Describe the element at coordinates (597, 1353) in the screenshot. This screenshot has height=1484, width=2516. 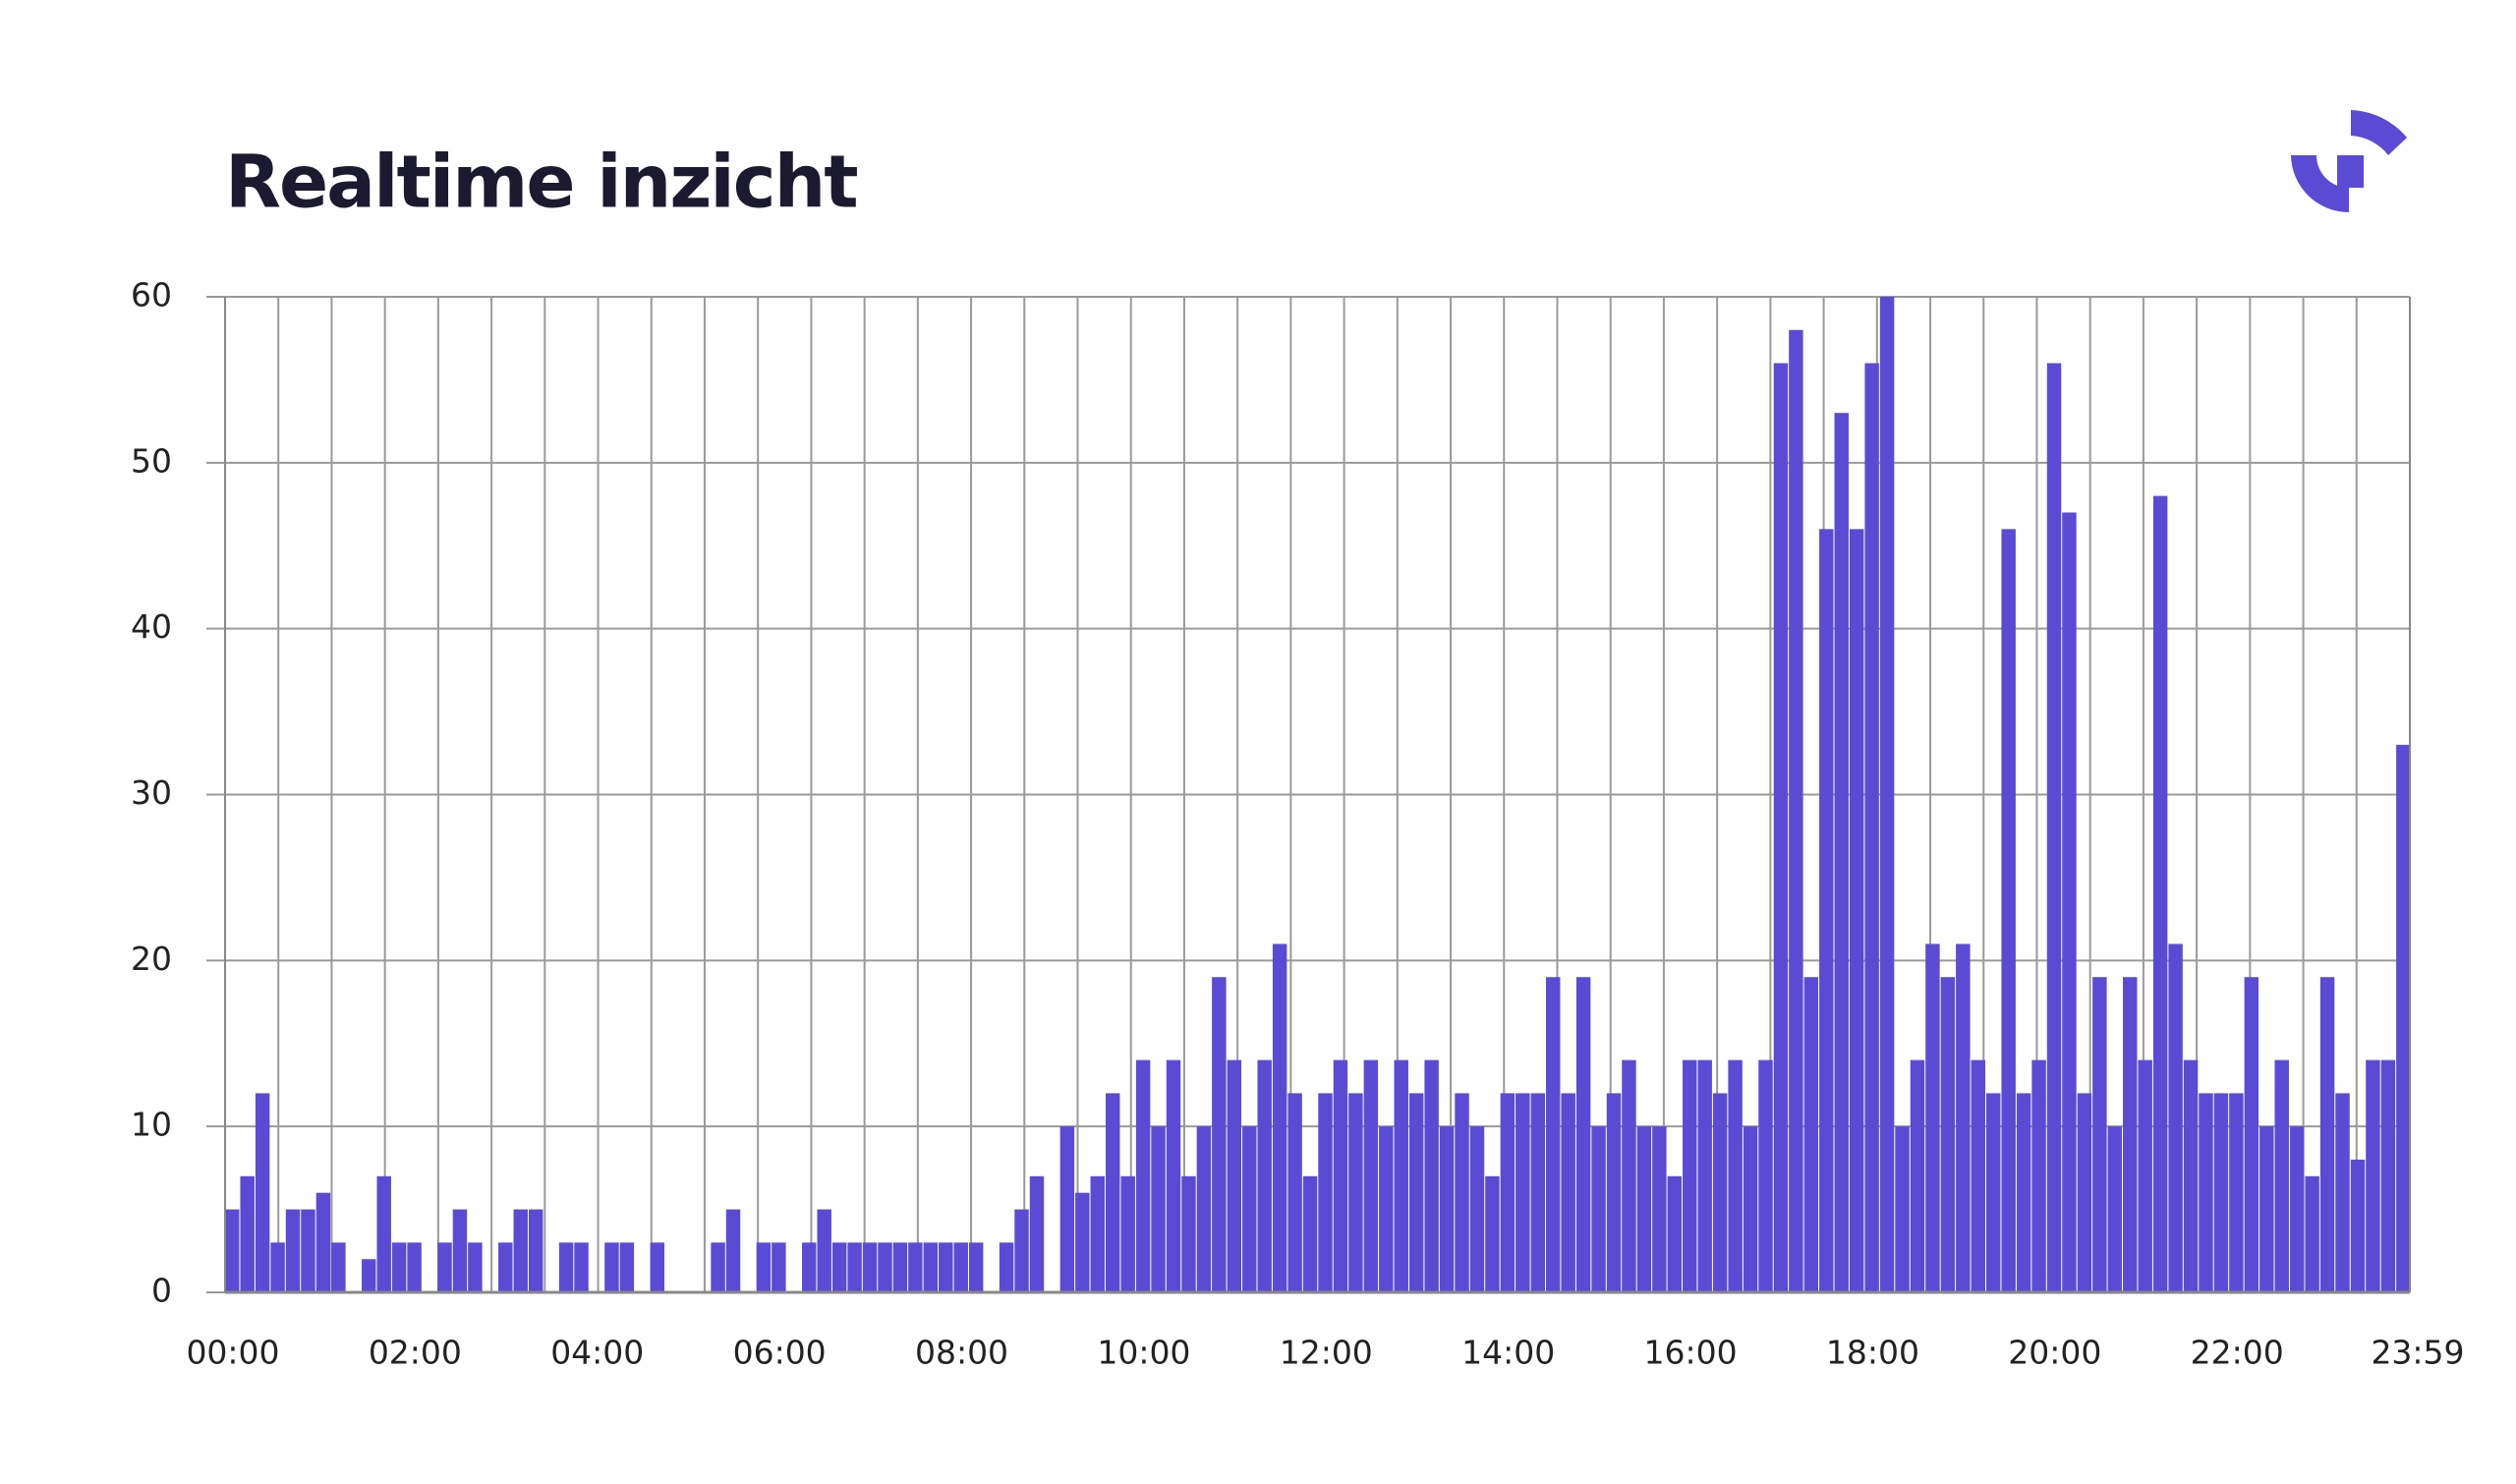
I see `x-tick-label: 04:00` at that location.